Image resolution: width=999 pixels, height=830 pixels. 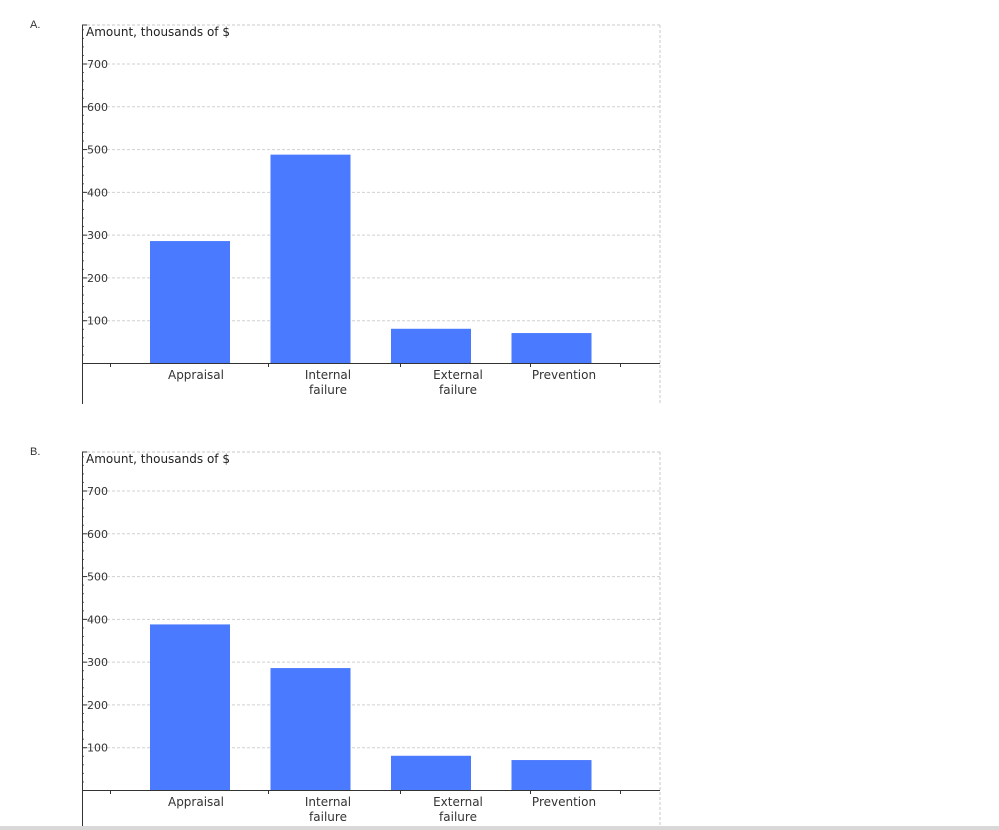 What do you see at coordinates (499, 828) in the screenshot?
I see `page-bottom-border` at bounding box center [499, 828].